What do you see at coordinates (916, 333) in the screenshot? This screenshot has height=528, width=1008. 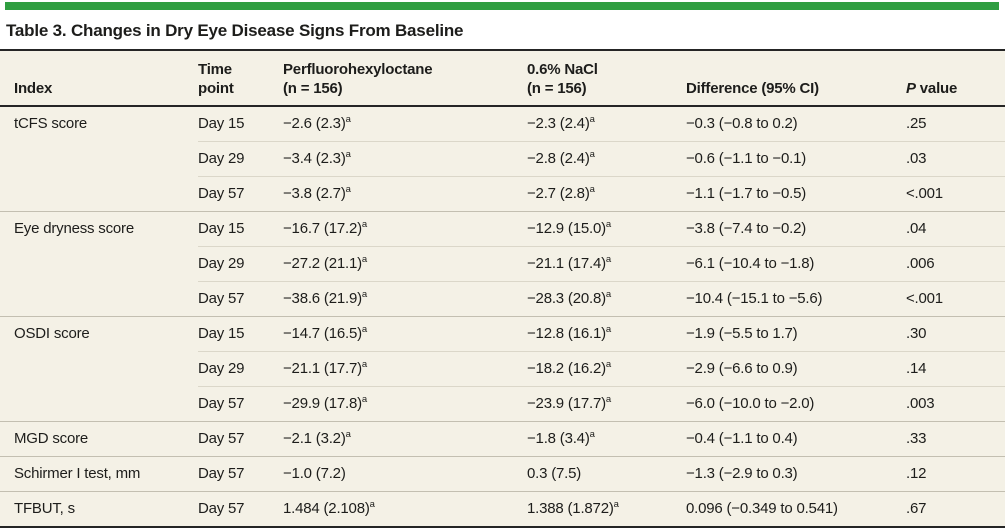 I see `cell-p-value-text: .30` at bounding box center [916, 333].